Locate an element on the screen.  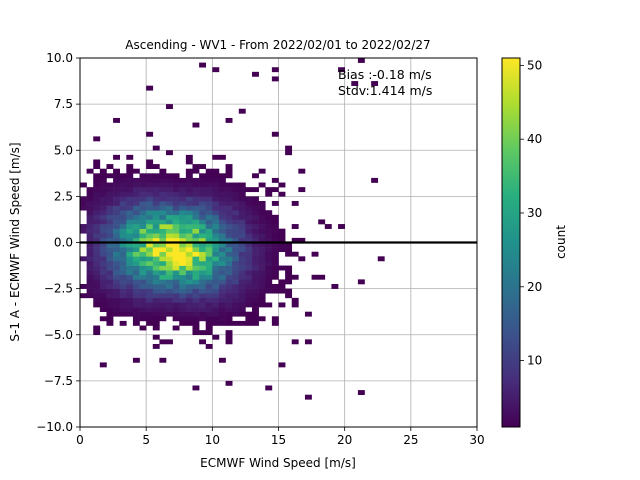
x-ticks: 0 5 10 15 20 25 30 is located at coordinates (280, 437).